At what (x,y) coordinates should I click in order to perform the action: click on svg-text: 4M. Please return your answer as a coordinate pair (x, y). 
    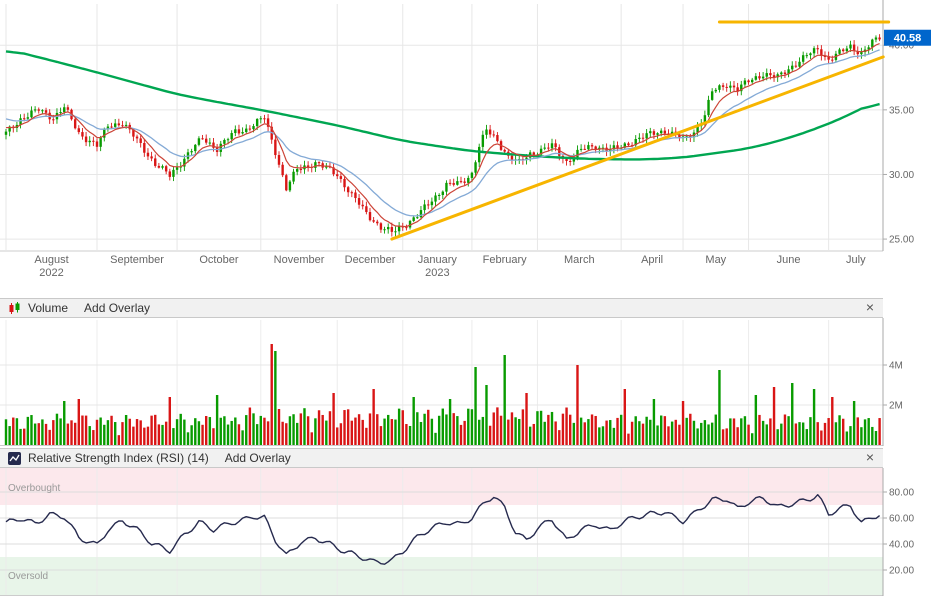
    Looking at the image, I should click on (896, 366).